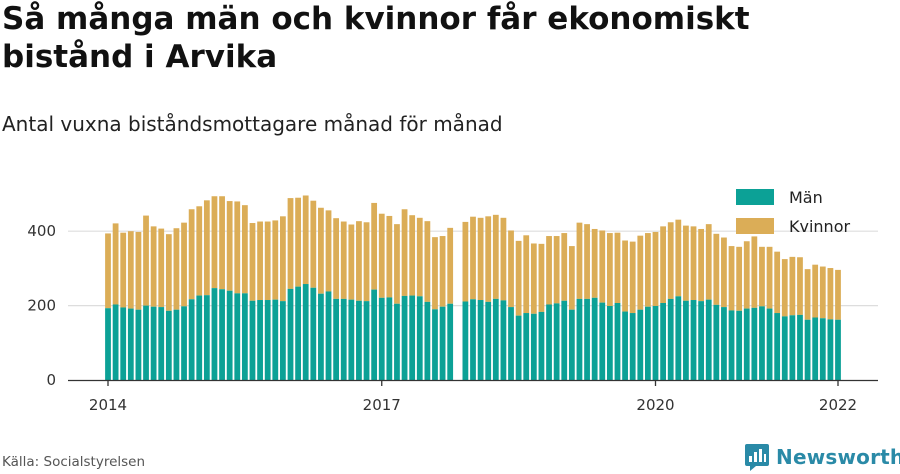  I want to click on y-tick-label-200: 200, so click(41, 306).